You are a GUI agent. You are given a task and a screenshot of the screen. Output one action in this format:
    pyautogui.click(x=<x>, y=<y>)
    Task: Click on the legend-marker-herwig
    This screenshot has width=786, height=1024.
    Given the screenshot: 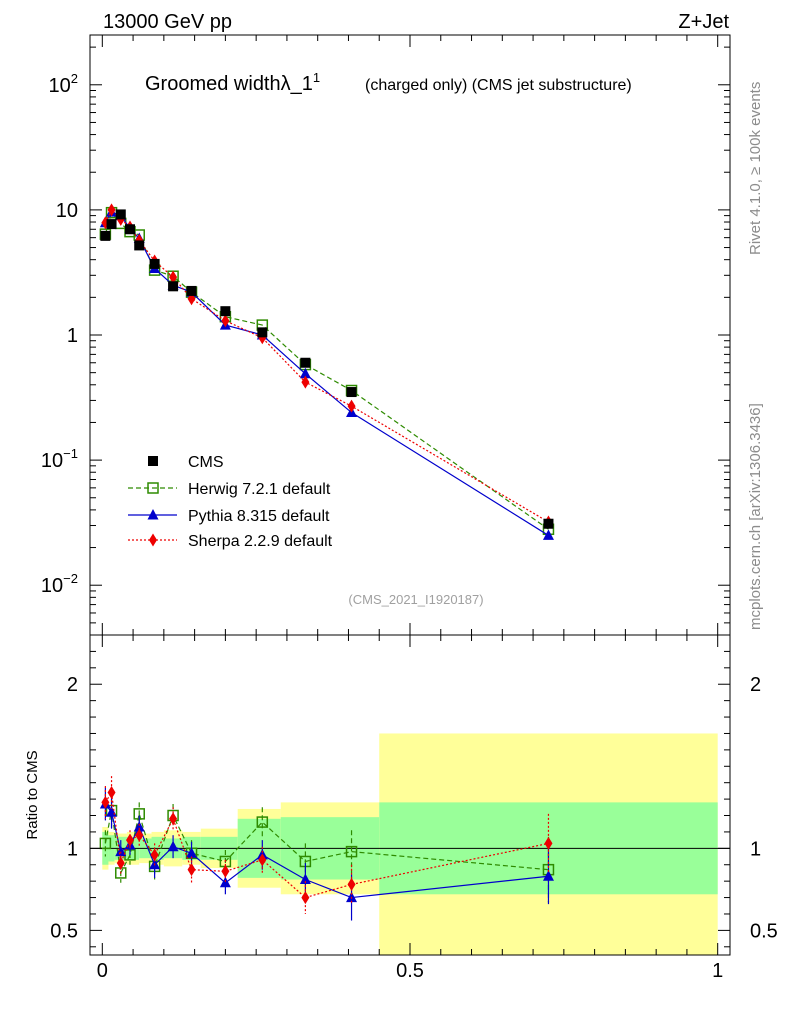 What is the action you would take?
    pyautogui.click(x=153, y=488)
    